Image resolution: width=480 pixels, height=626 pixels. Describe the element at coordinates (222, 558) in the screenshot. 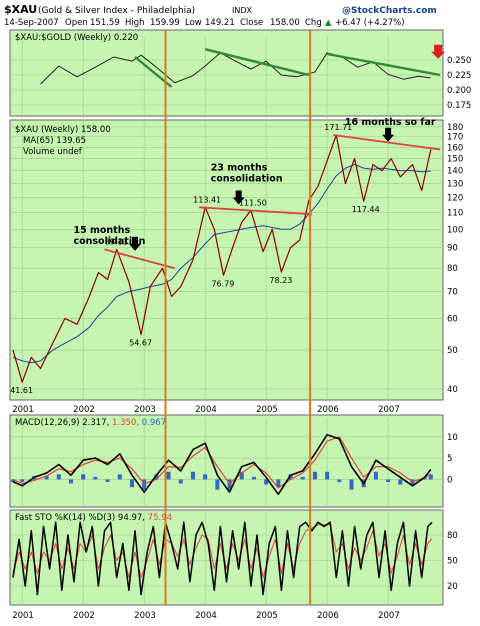

I see `stochastic-k-line` at that location.